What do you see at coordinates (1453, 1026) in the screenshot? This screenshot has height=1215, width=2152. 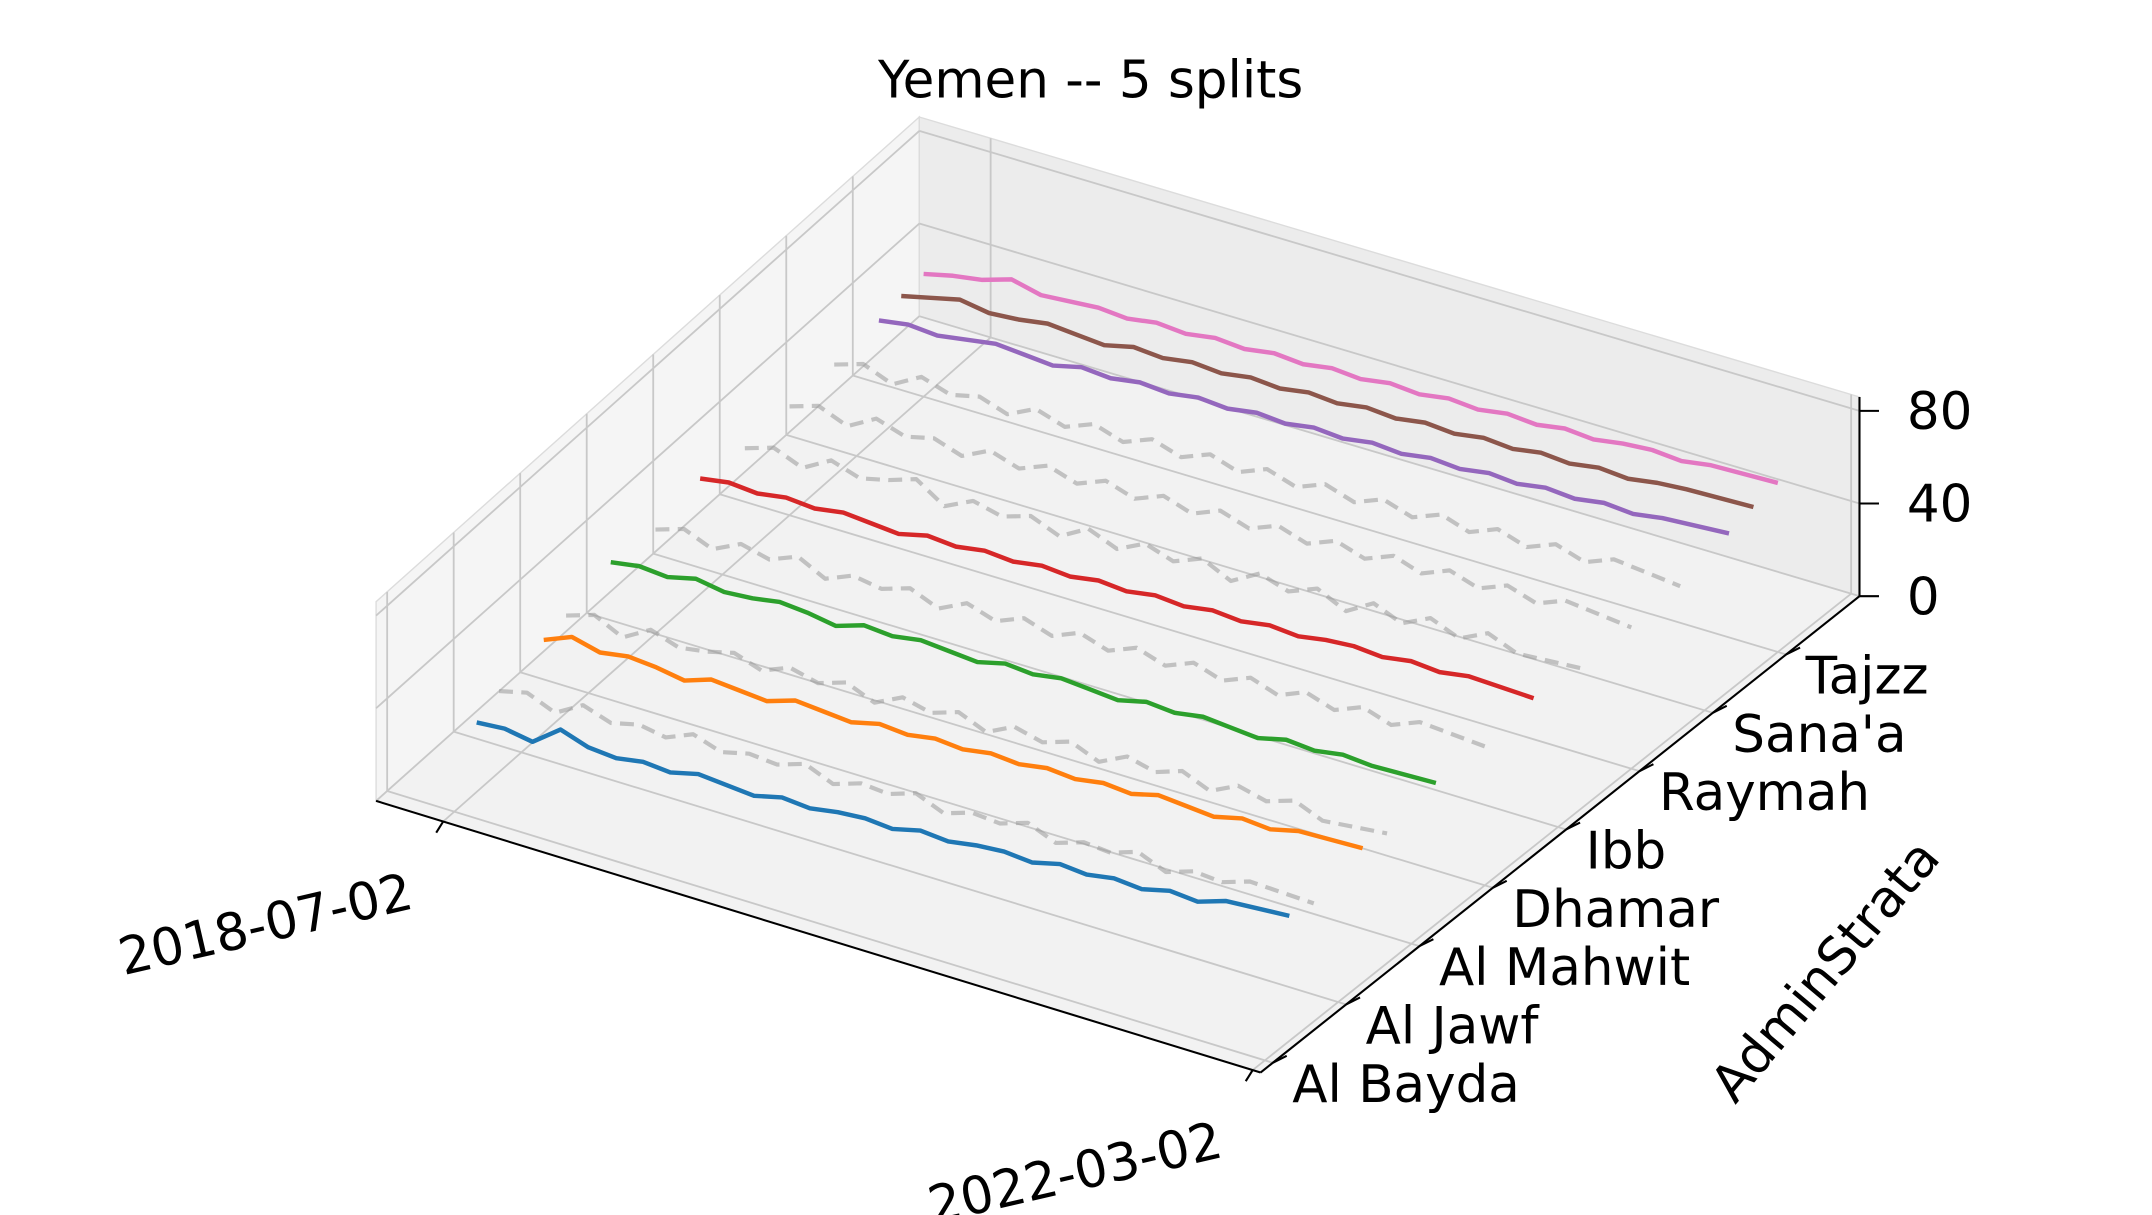 I see `y-tick-label: Al Jawf` at bounding box center [1453, 1026].